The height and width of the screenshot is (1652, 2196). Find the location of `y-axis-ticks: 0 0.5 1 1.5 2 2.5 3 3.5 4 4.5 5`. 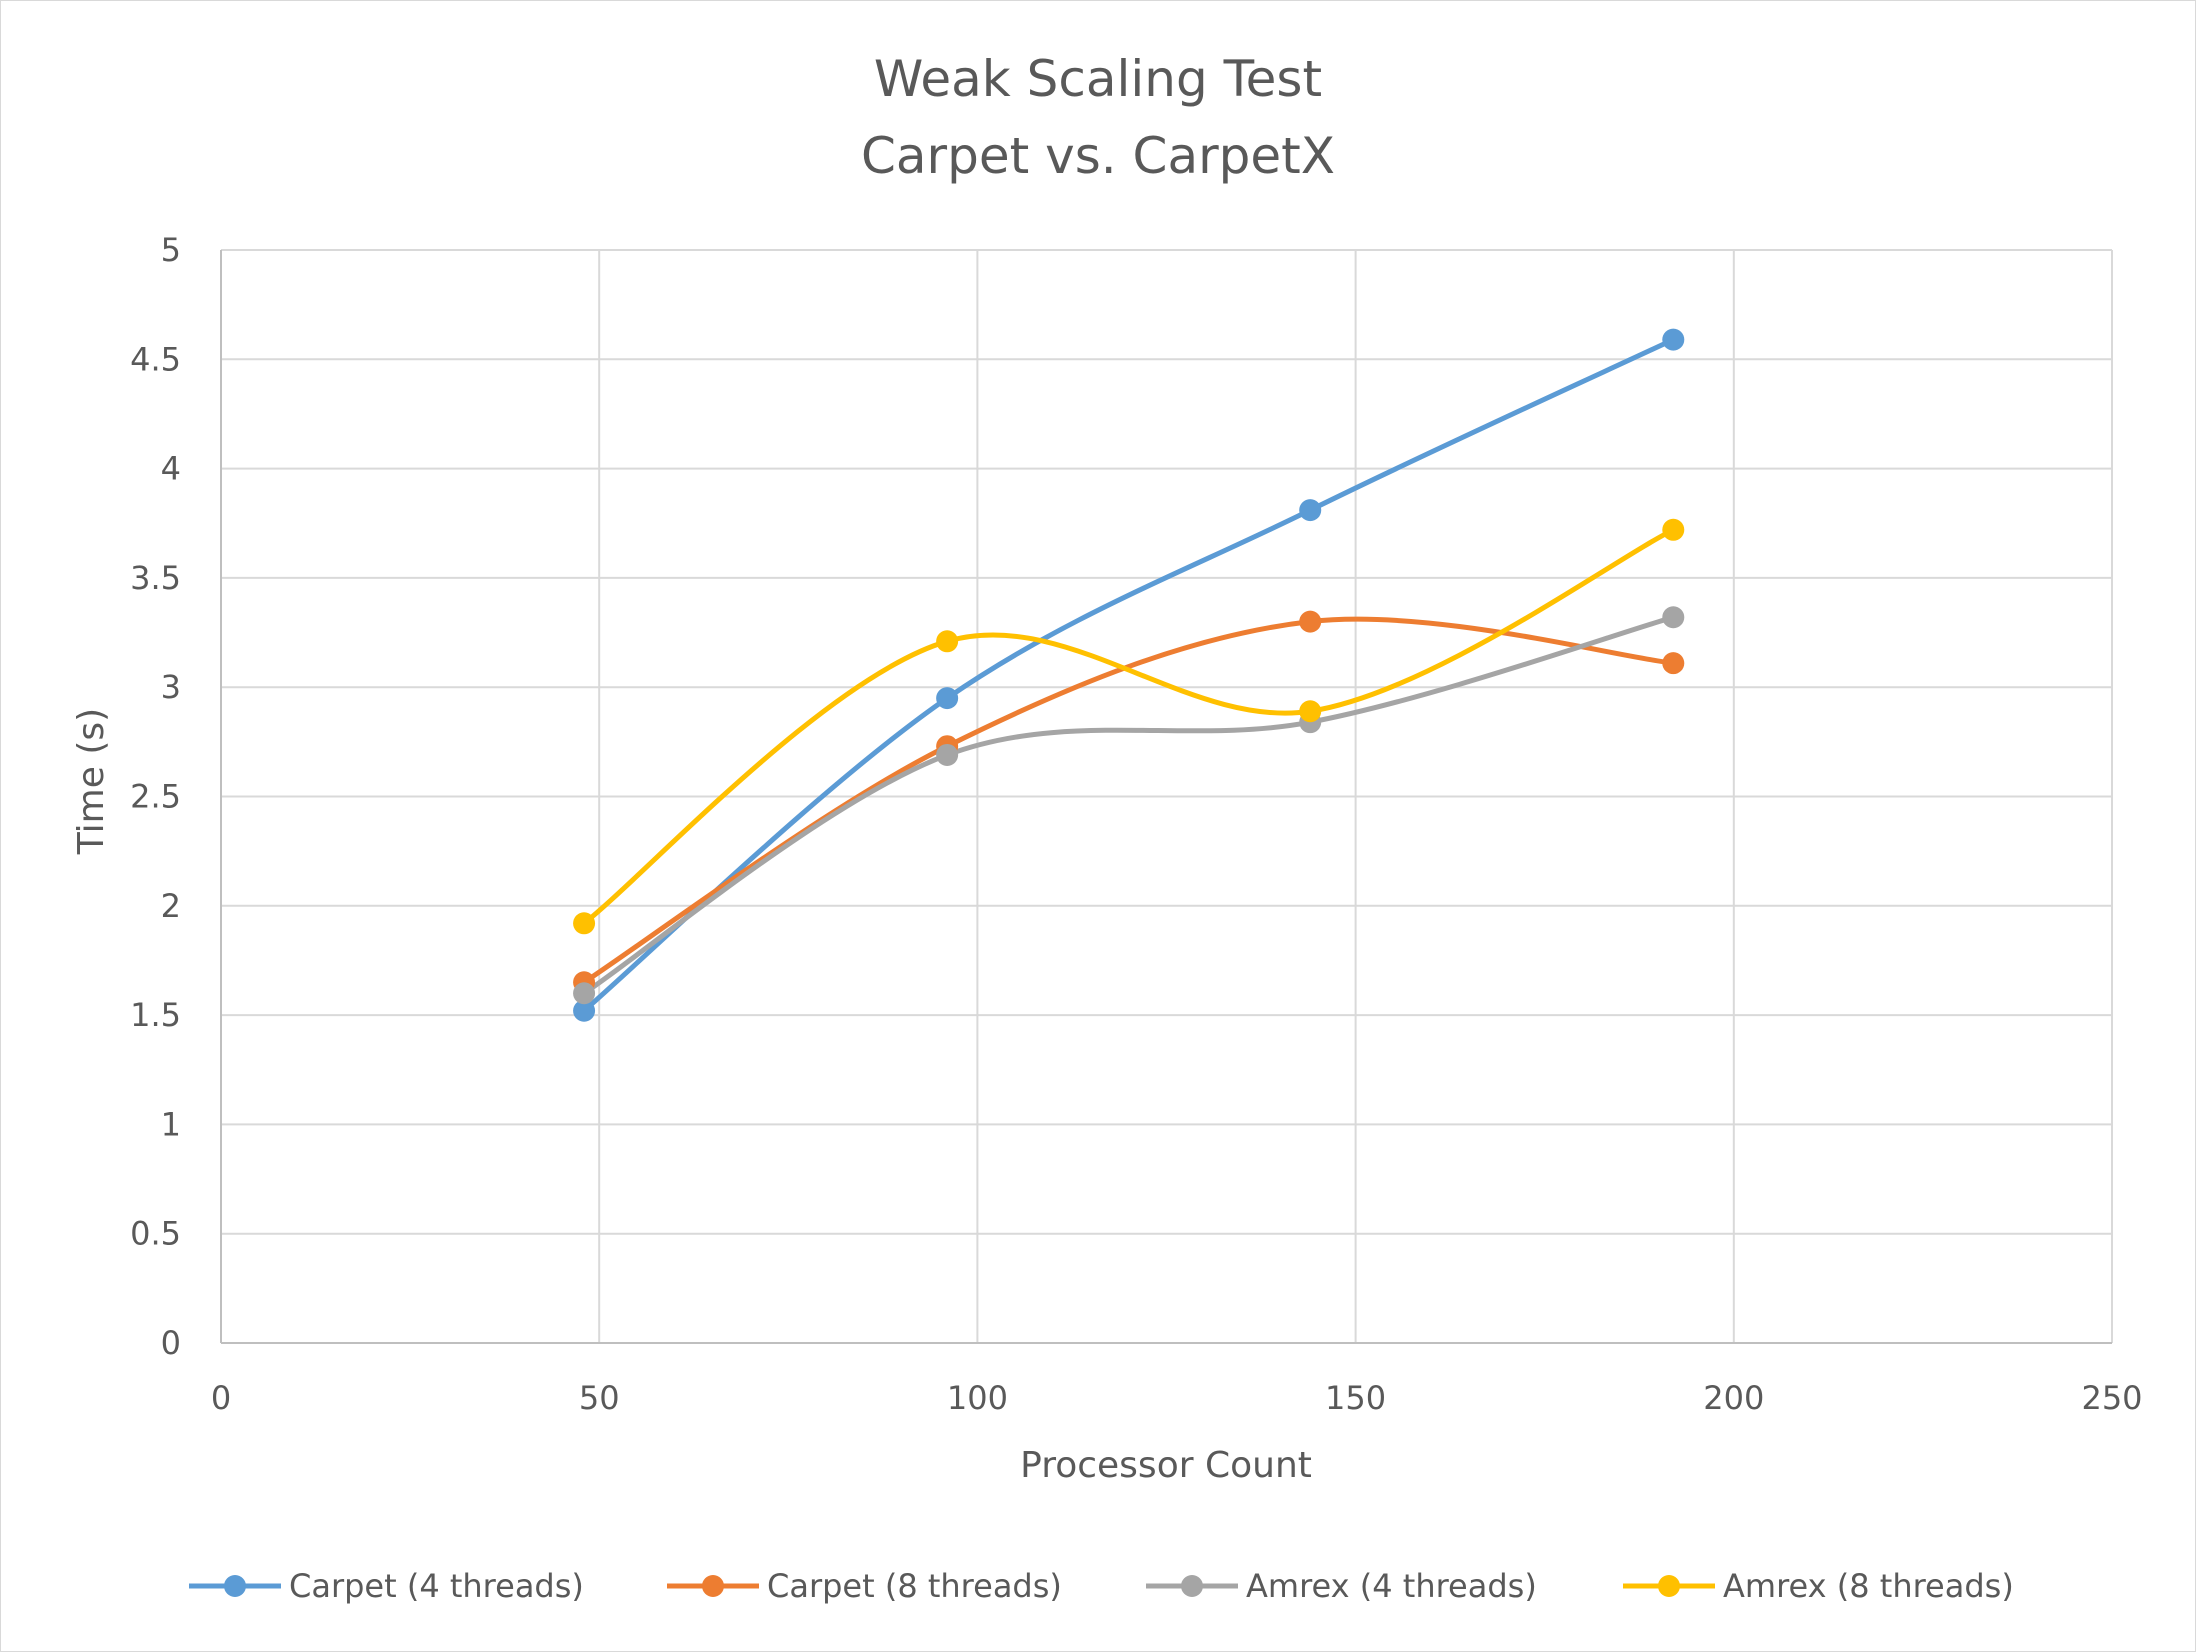

y-axis-ticks: 0 0.5 1 1.5 2 2.5 3 3.5 4 4.5 5 is located at coordinates (155, 796).